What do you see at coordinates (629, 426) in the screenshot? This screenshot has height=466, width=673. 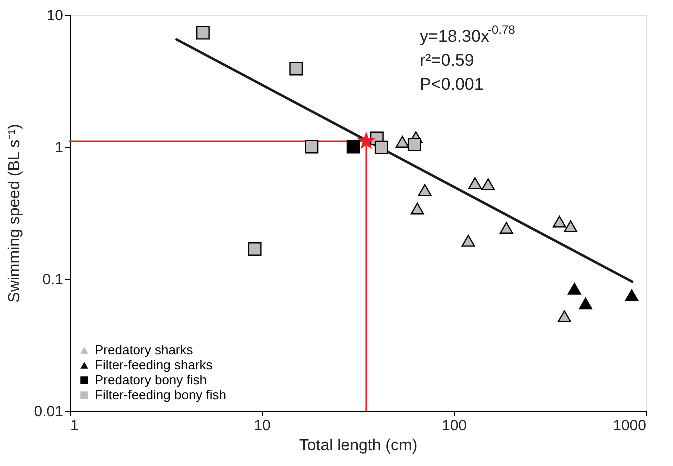 I see `x-tick-label: 1000` at bounding box center [629, 426].